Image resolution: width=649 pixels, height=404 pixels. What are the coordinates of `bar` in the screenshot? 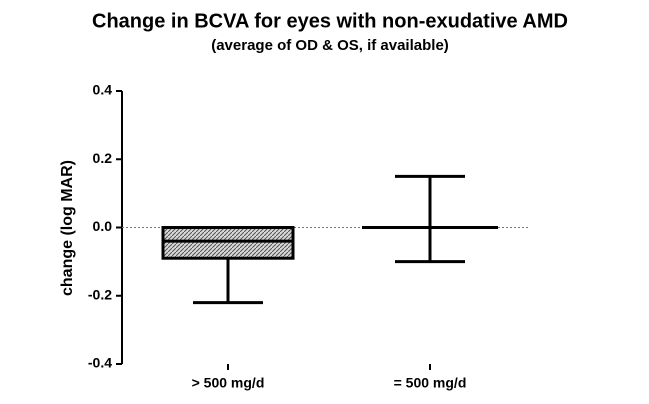 It's located at (228, 243).